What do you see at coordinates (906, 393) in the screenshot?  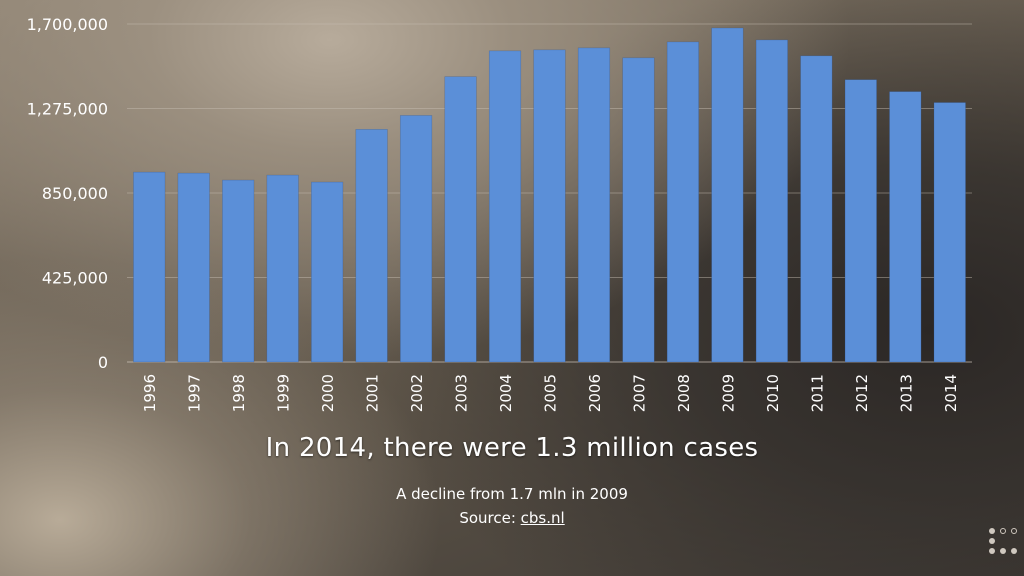 I see `x-tick-label: 2013` at bounding box center [906, 393].